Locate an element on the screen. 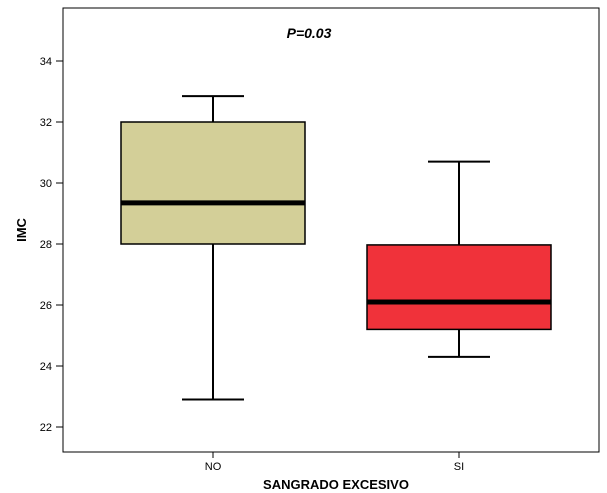 Image resolution: width=607 pixels, height=493 pixels. y-tick-label: 28 is located at coordinates (46, 245).